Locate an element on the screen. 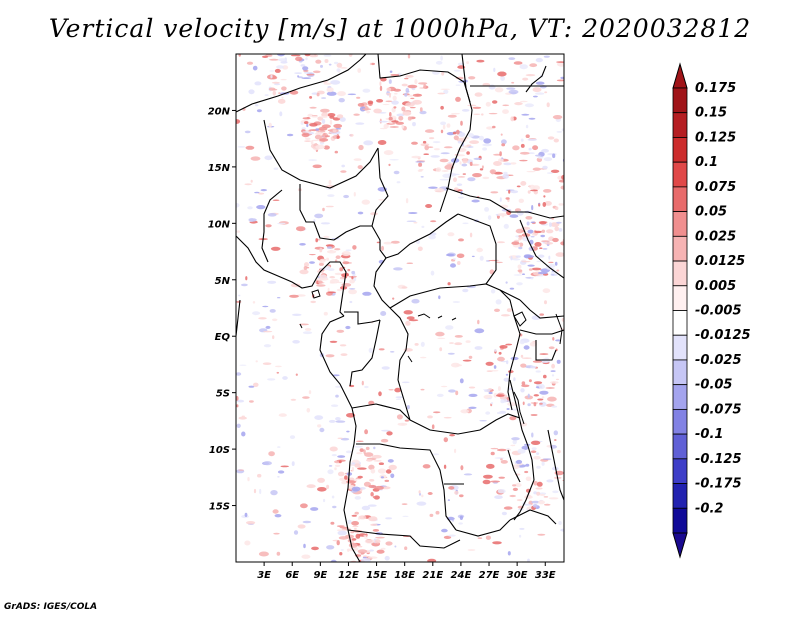  colorbar-bottom-arrow is located at coordinates (680, 545).